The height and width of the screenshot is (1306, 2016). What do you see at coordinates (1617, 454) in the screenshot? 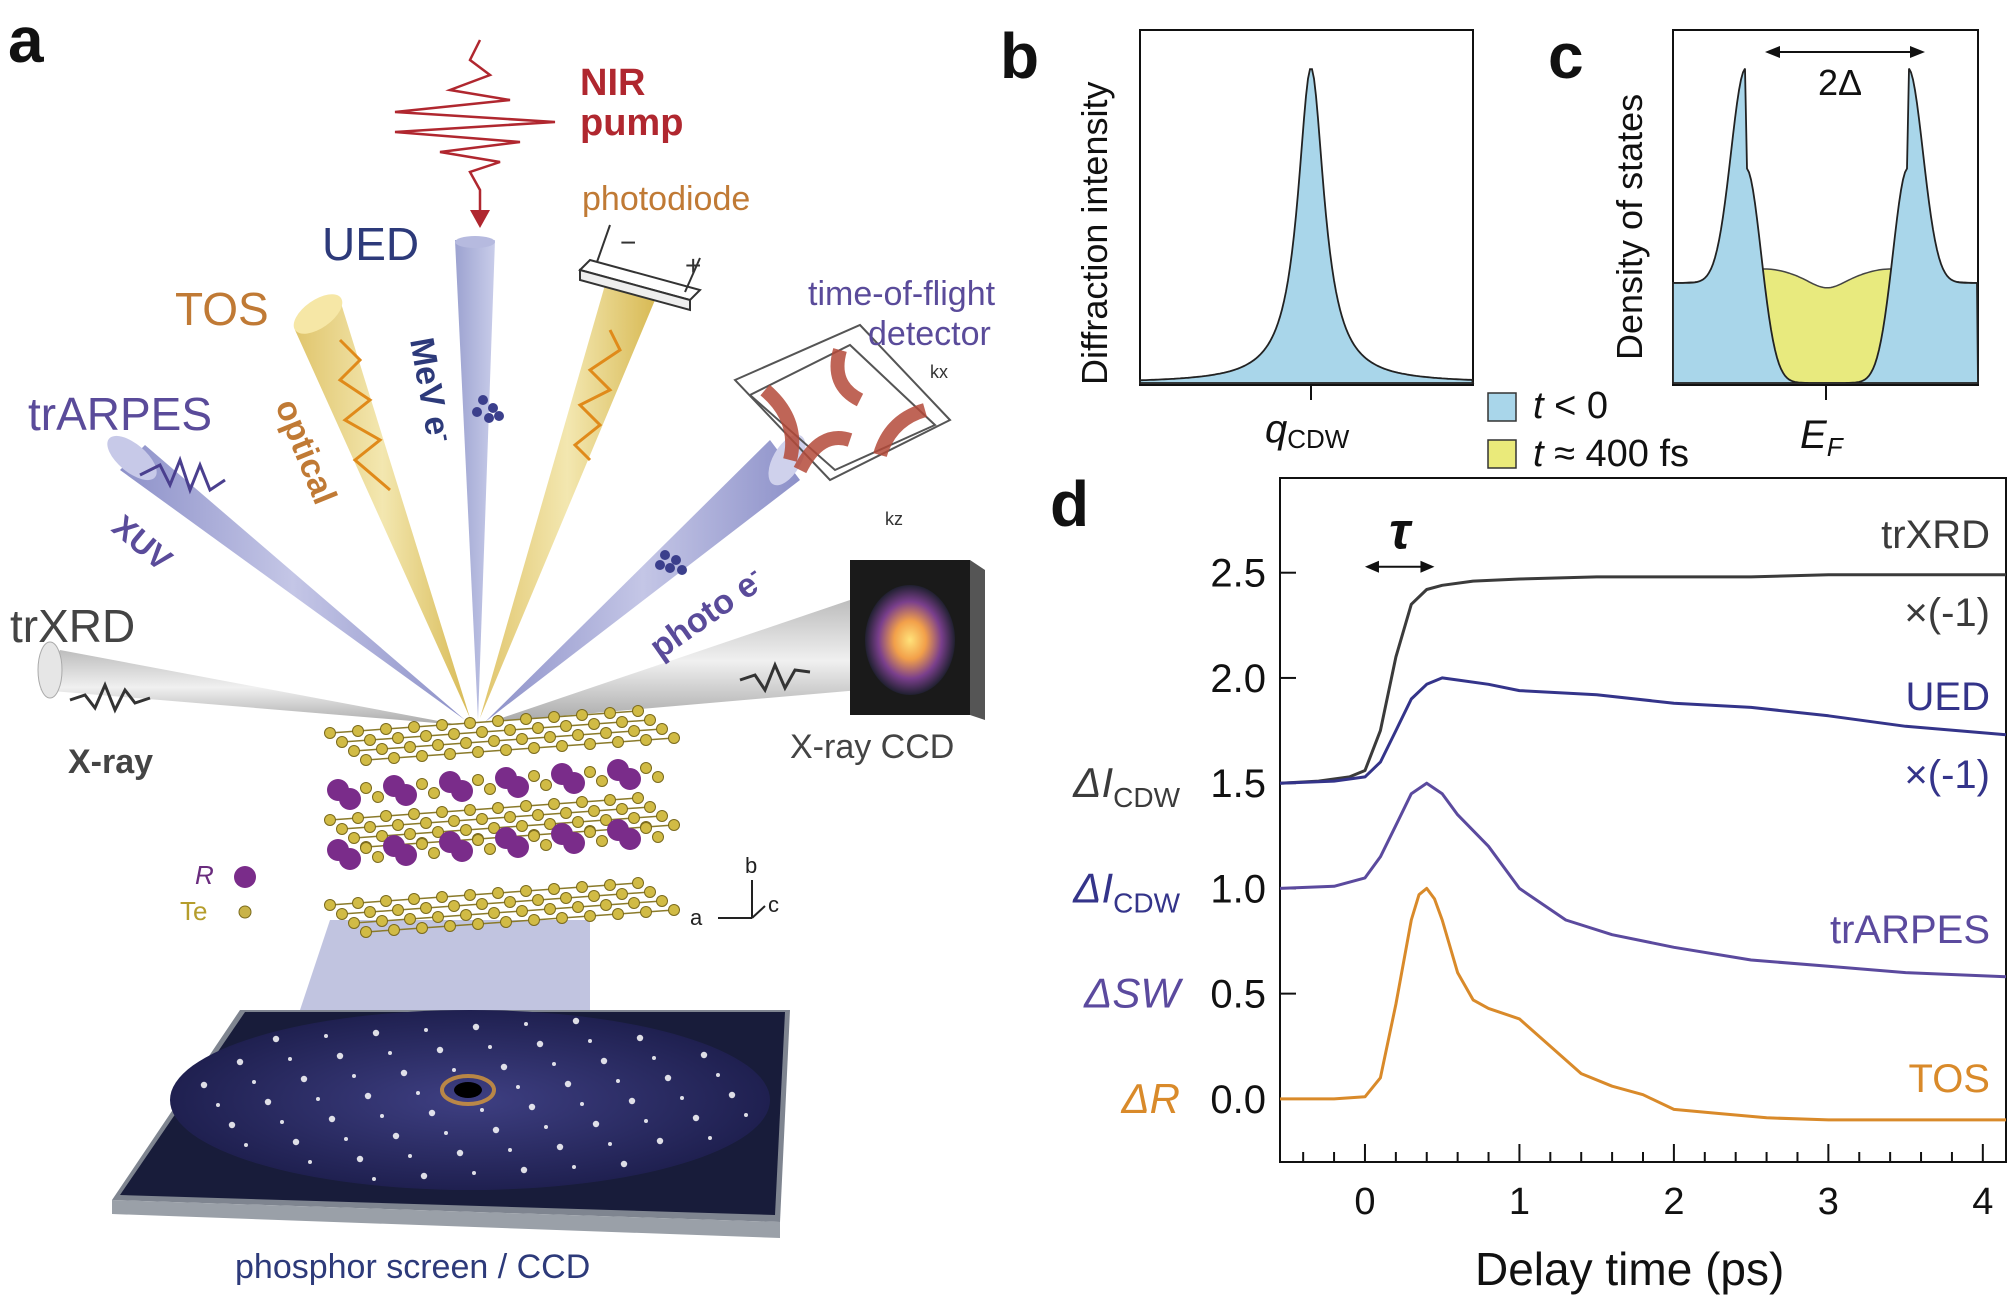
I see `legend-after-rest: ≈ 400 fs` at bounding box center [1617, 454].